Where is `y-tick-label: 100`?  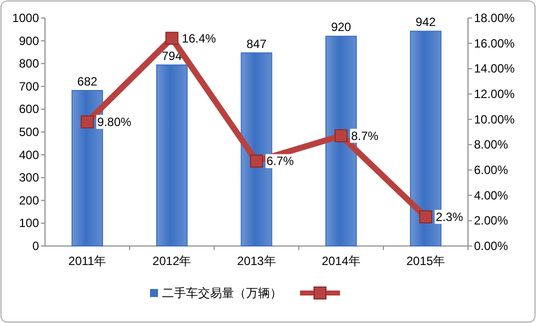
y-tick-label: 100 is located at coordinates (29, 223).